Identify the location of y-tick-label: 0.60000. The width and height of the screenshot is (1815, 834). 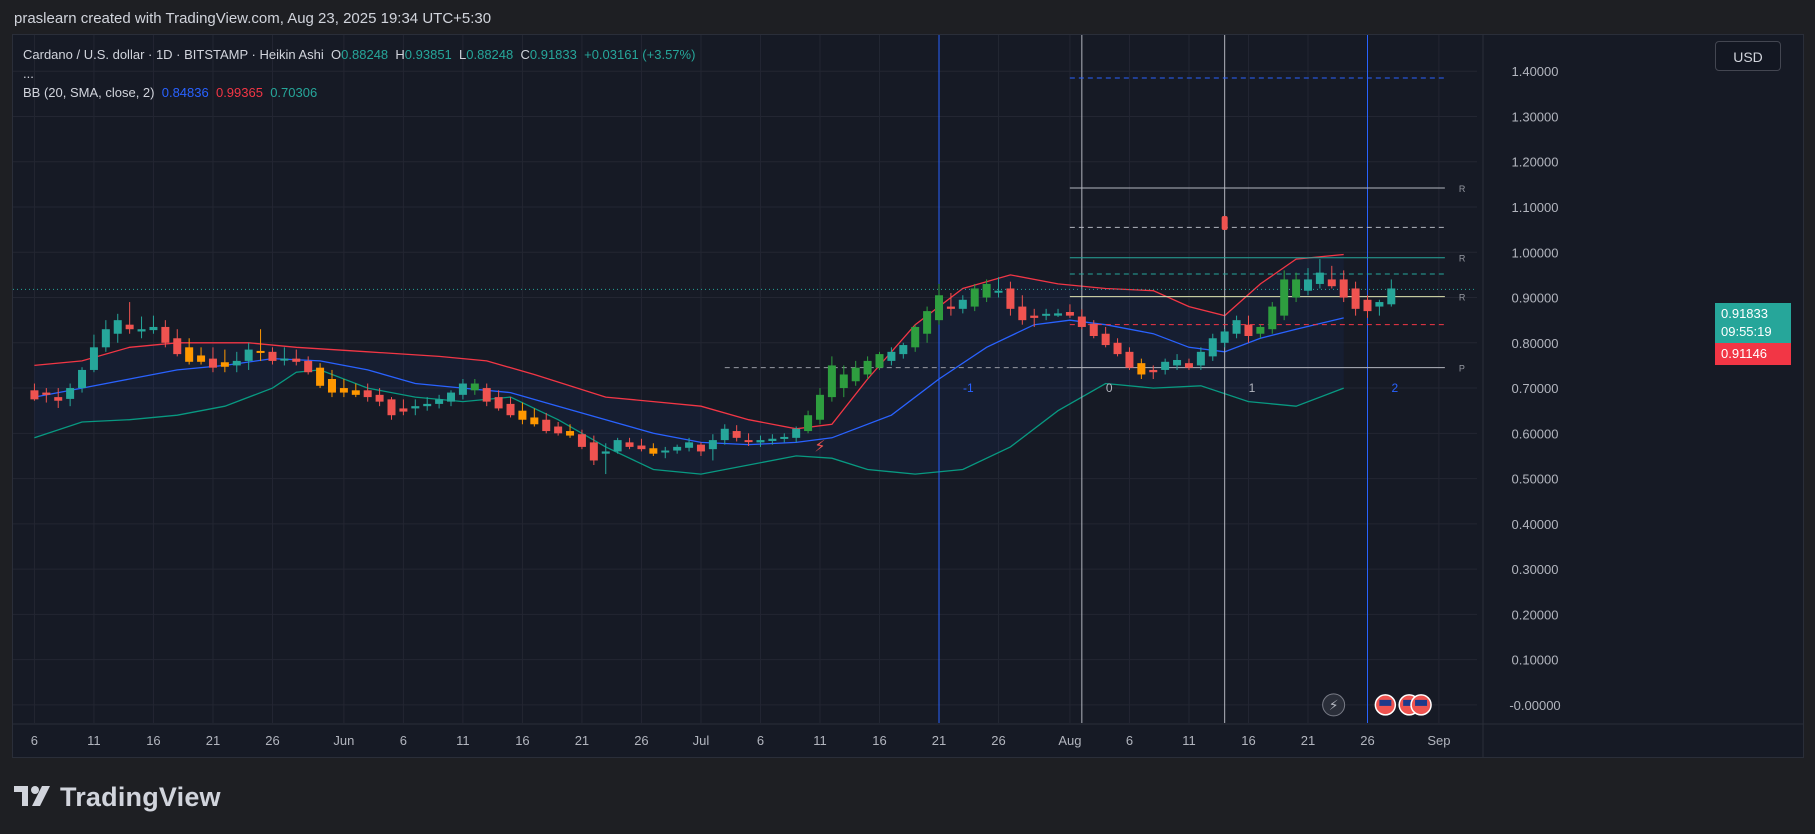
(1535, 433).